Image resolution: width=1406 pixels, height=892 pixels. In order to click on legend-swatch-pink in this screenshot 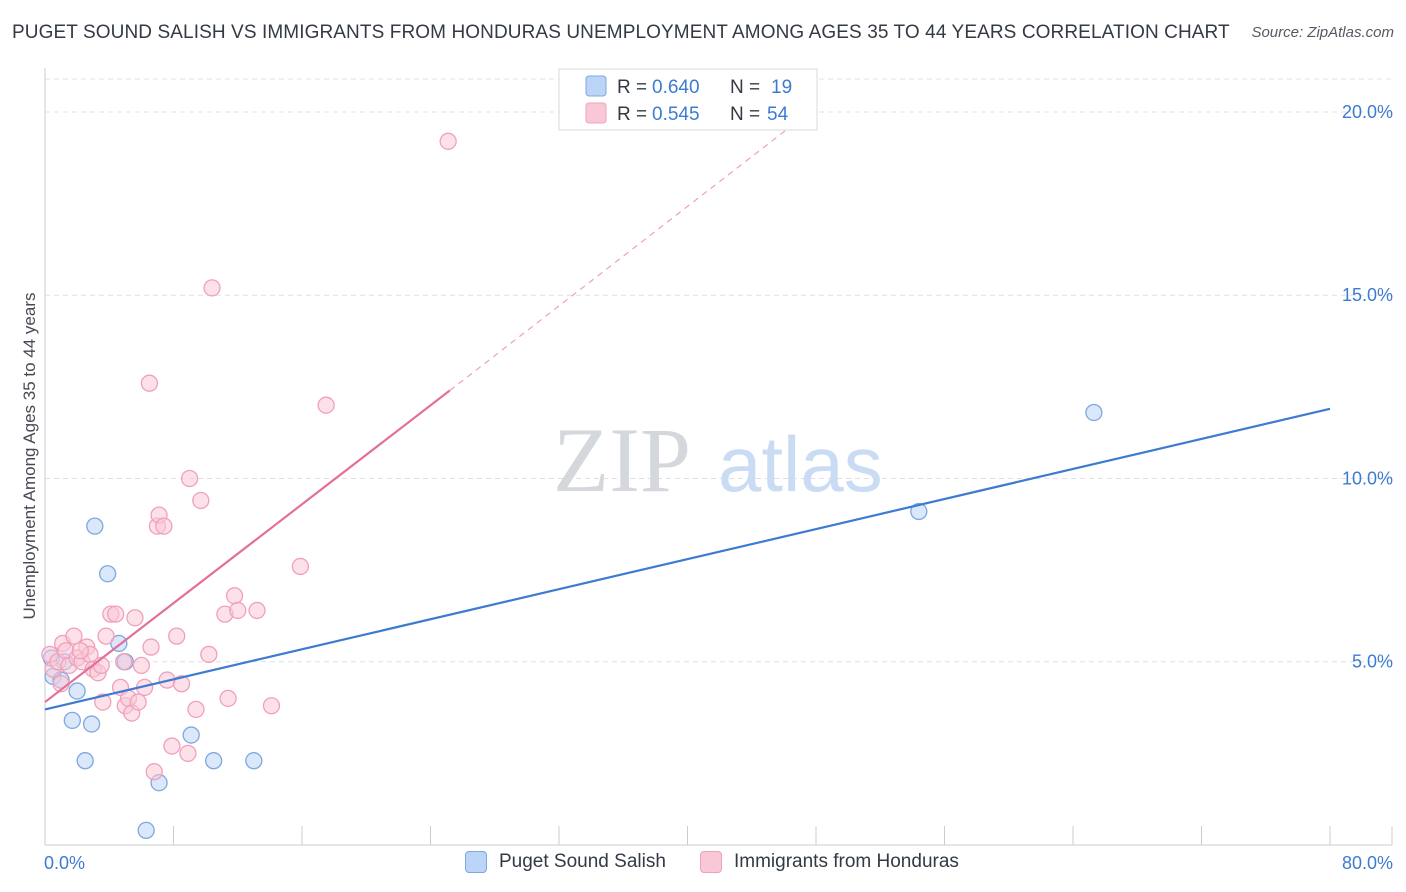, I will do `click(596, 113)`.